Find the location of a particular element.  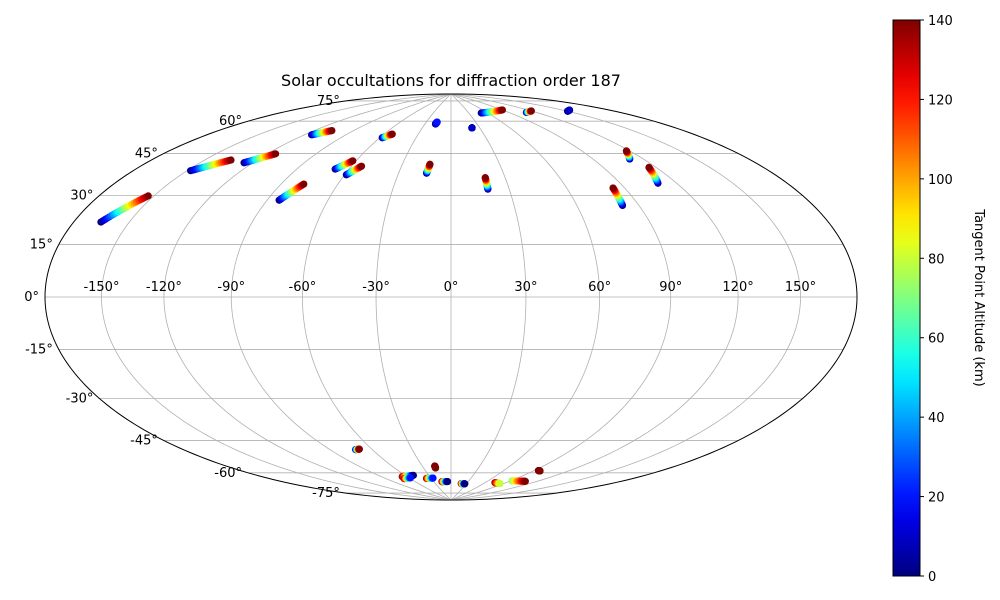

colorbar-ticks: 0 20 40 60 80 100 120 140 is located at coordinates (936, 299).